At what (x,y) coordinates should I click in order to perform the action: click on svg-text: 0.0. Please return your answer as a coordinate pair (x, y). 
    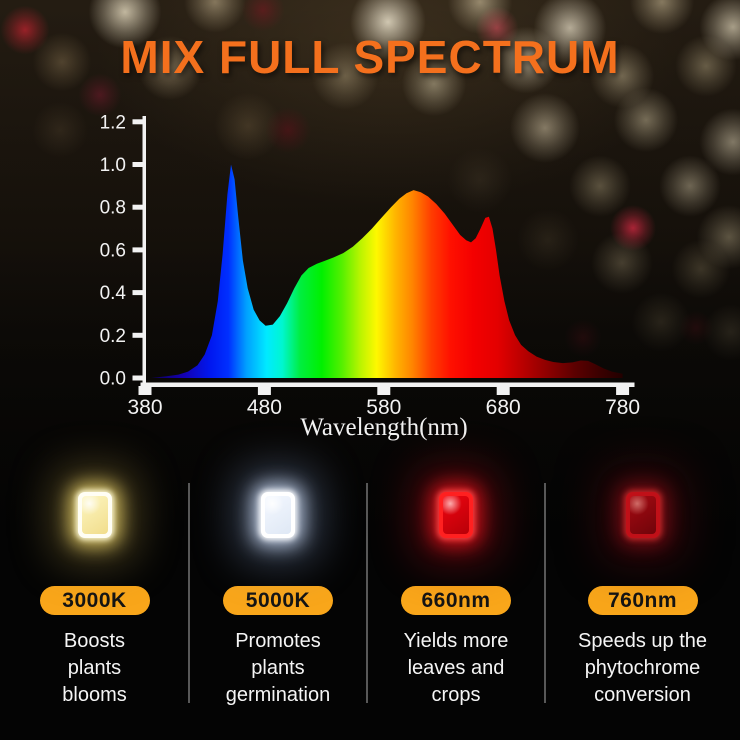
    Looking at the image, I should click on (113, 379).